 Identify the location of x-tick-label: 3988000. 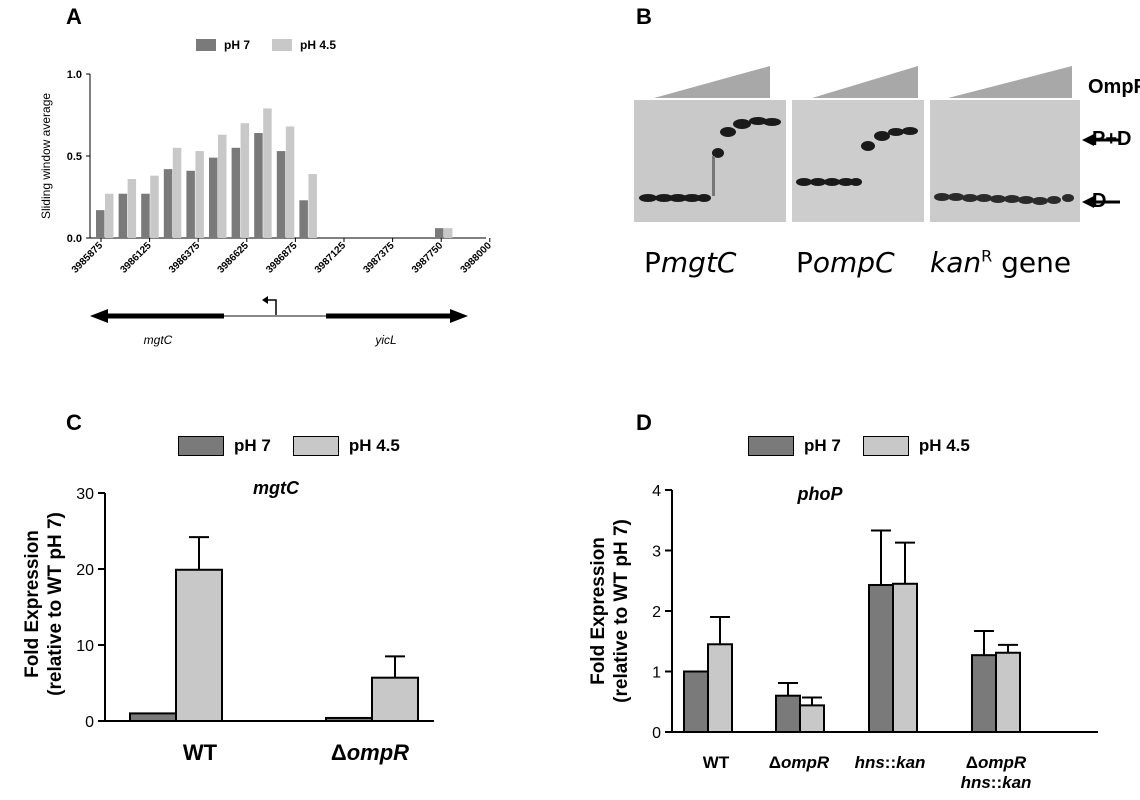
(477, 258).